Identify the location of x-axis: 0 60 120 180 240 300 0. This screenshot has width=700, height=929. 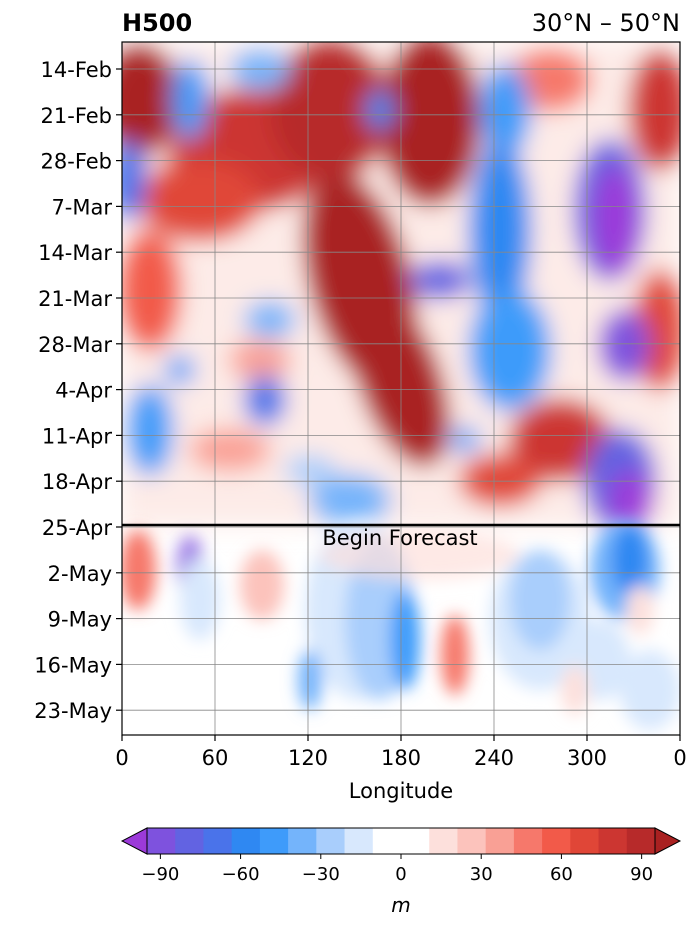
(401, 752).